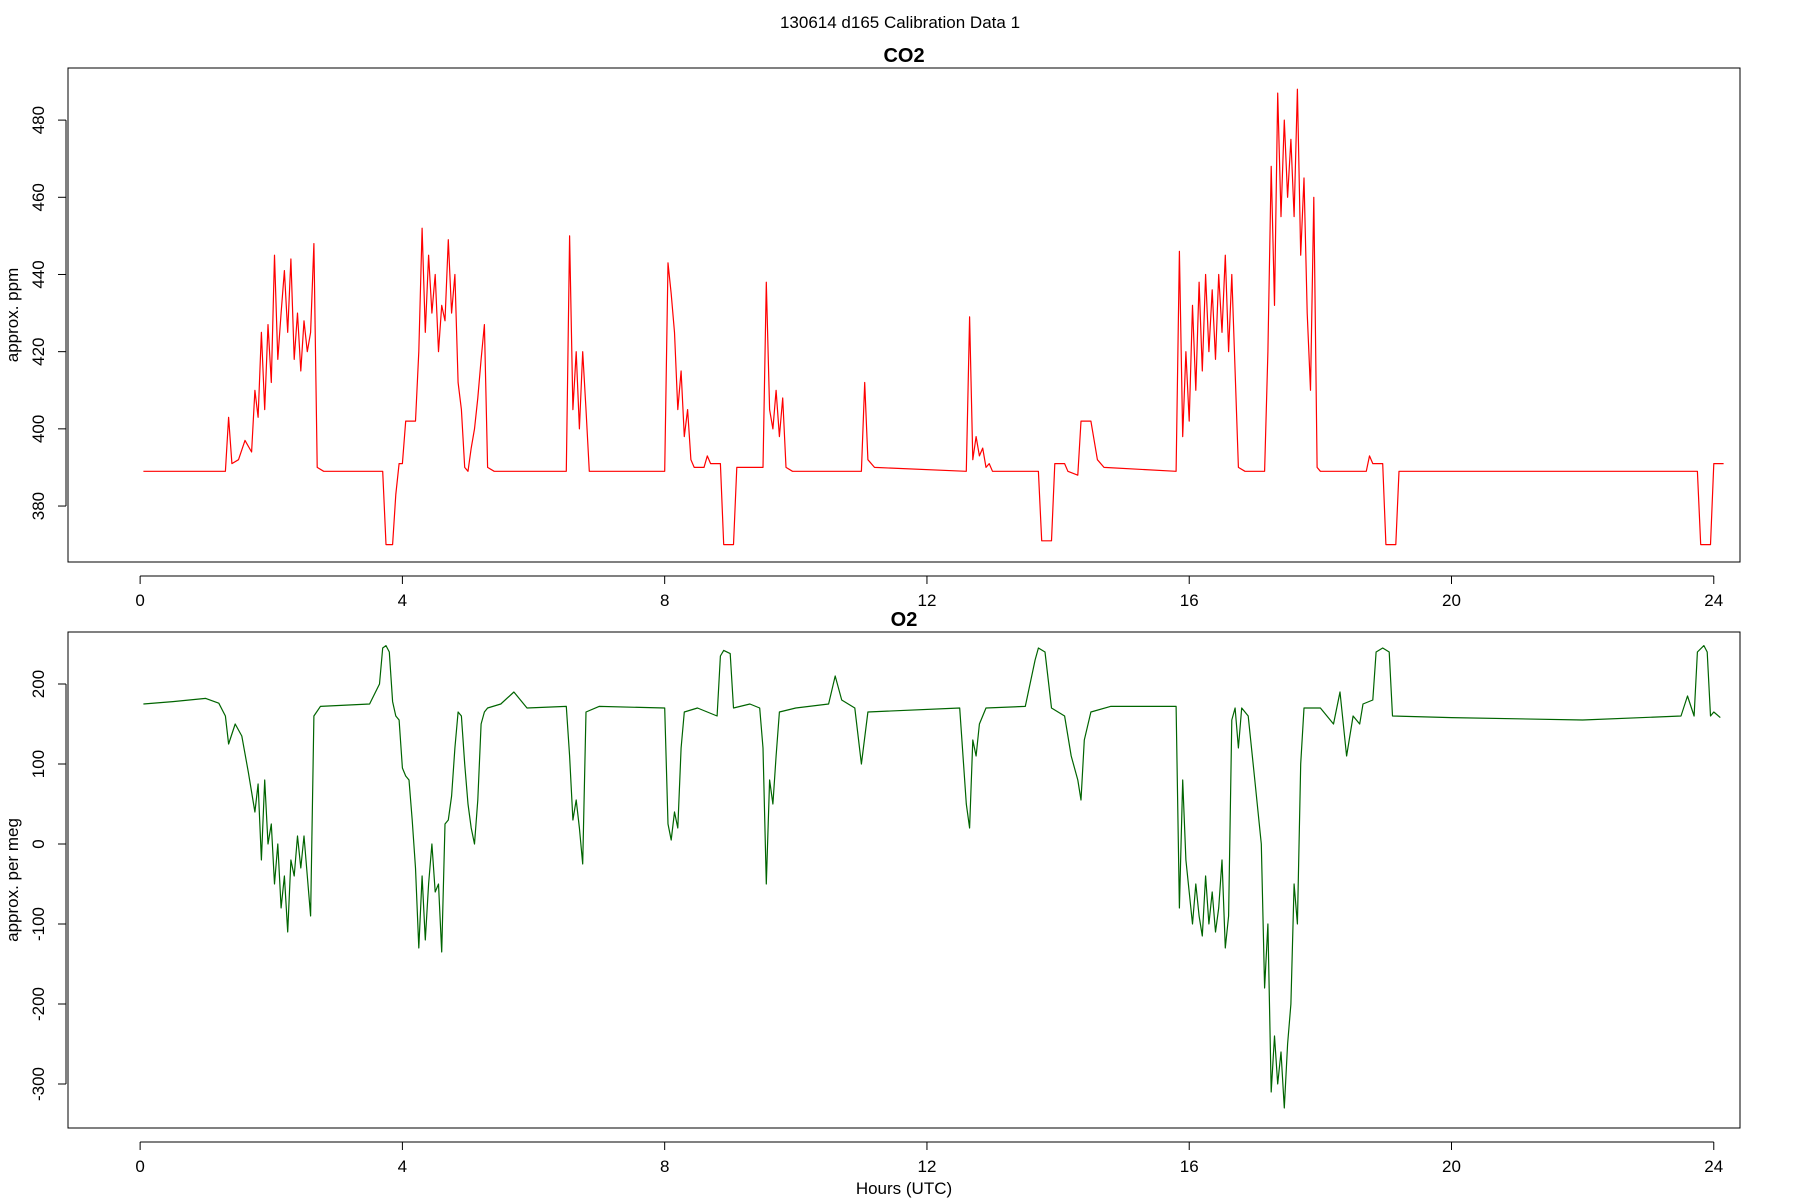 The width and height of the screenshot is (1800, 1200). Describe the element at coordinates (38, 843) in the screenshot. I see `y-tick-label-o2-3: 0` at that location.